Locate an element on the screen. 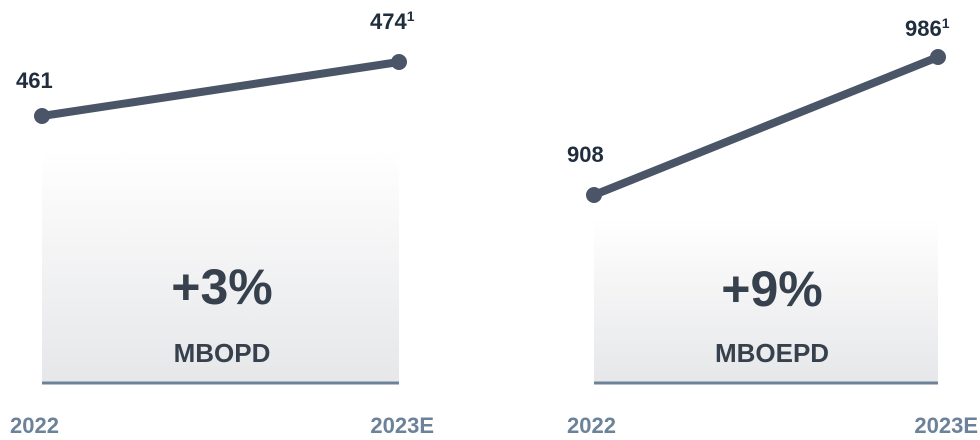 The height and width of the screenshot is (440, 980). change-percent: +9% is located at coordinates (771, 289).